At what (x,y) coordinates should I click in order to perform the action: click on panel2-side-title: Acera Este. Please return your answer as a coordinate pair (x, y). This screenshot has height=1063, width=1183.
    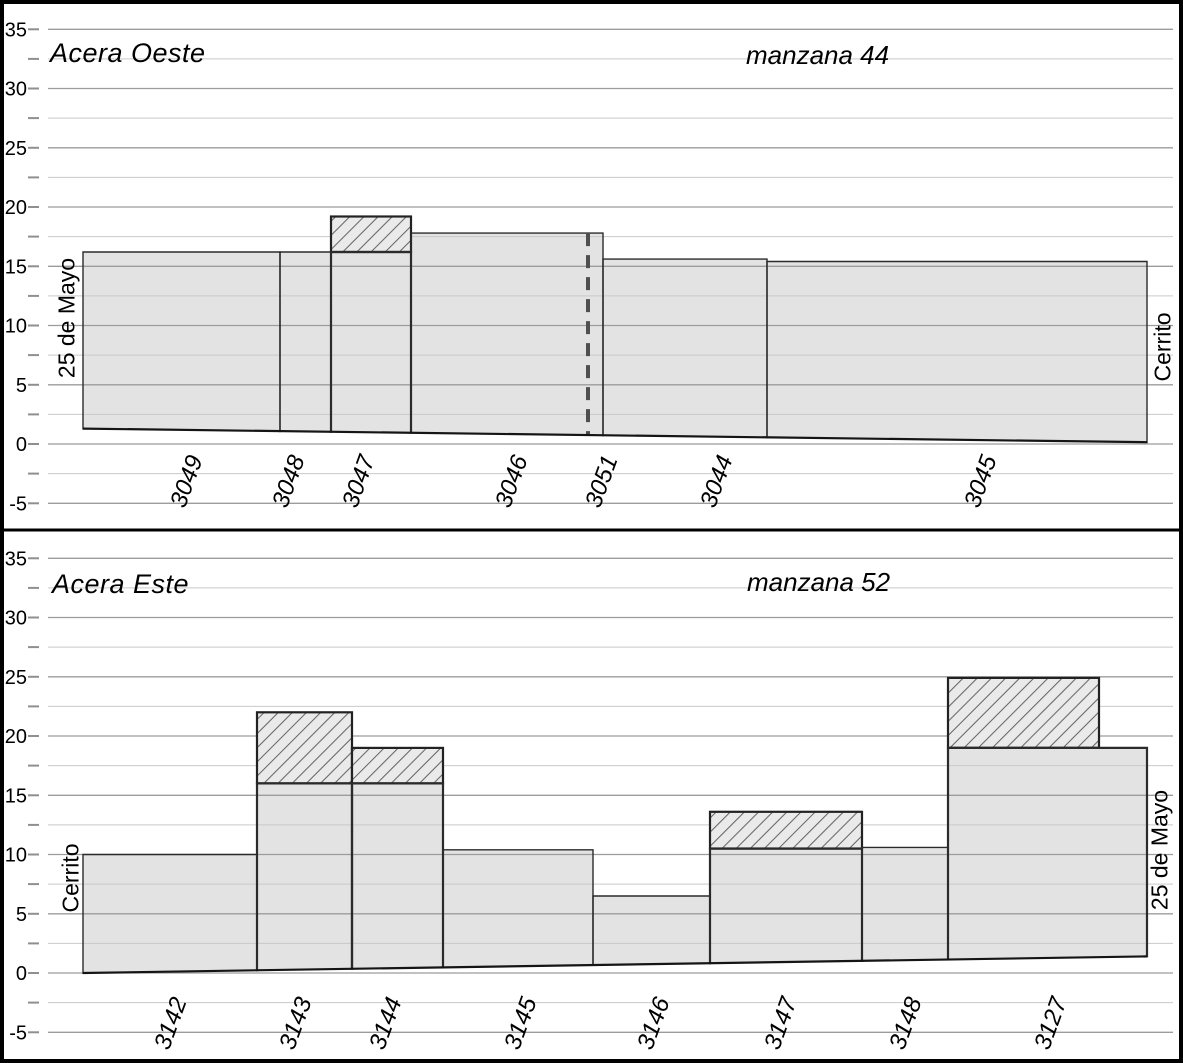
    Looking at the image, I should click on (121, 584).